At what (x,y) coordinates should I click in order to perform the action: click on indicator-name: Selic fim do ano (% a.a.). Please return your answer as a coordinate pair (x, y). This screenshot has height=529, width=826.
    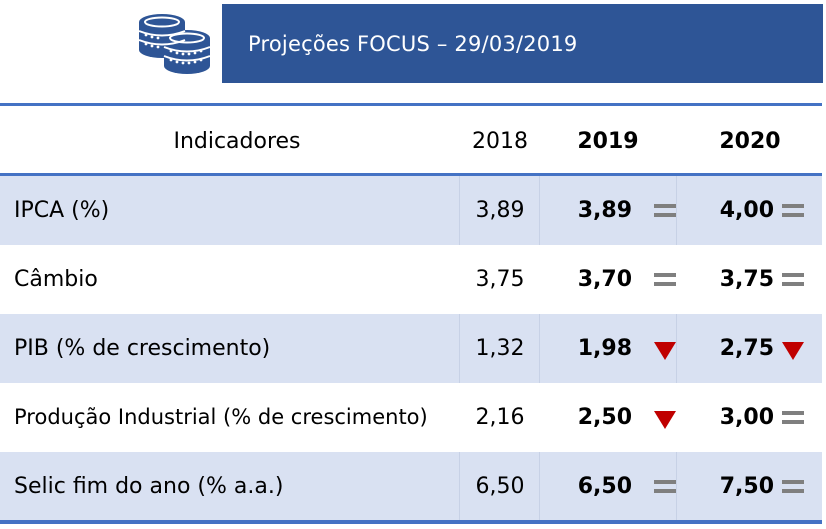
    Looking at the image, I should click on (149, 486).